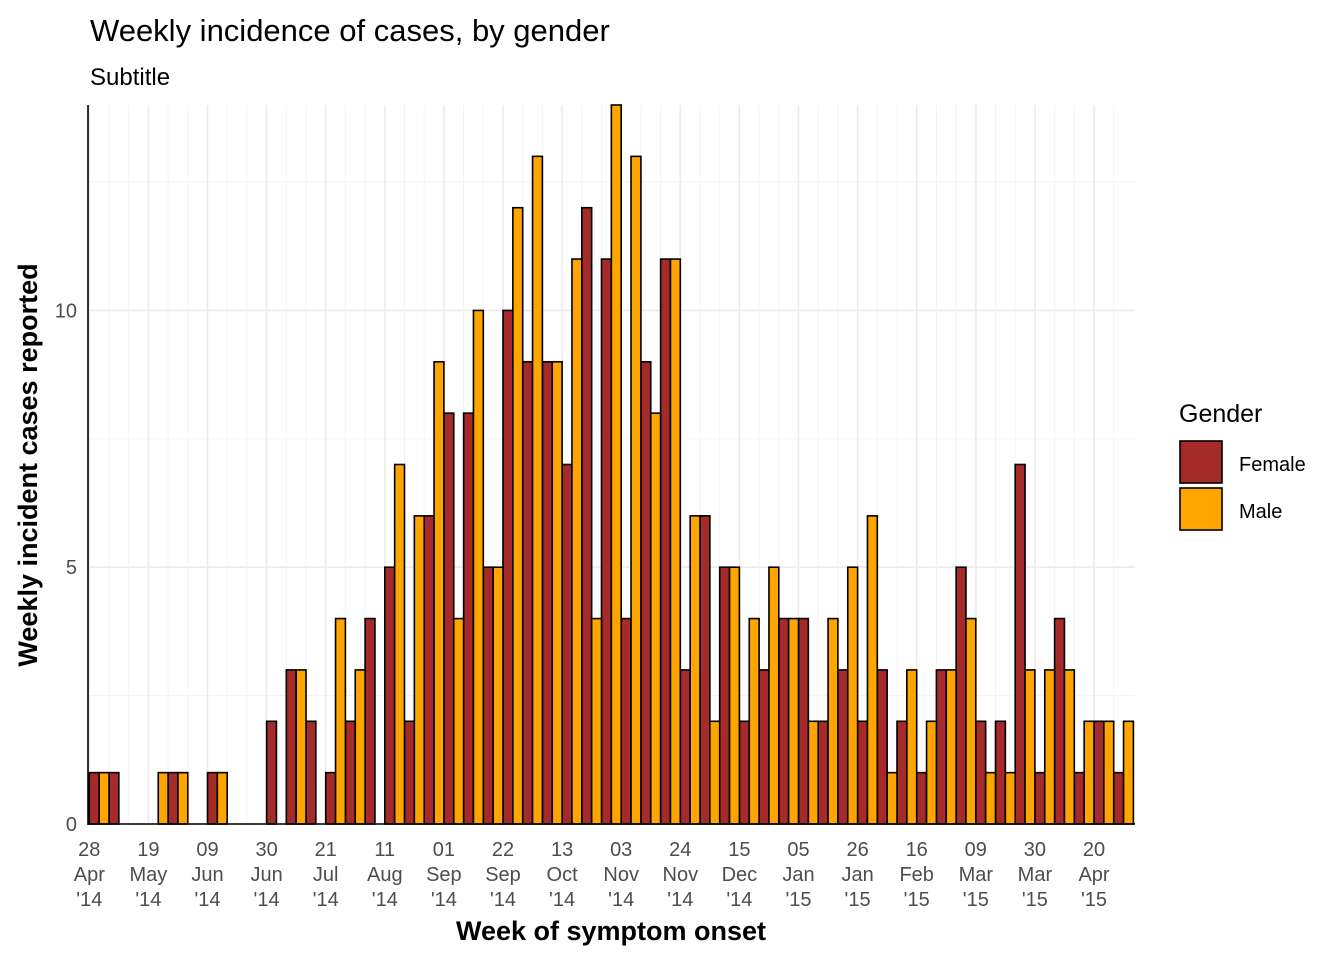  Describe the element at coordinates (207, 875) in the screenshot. I see `x-tick-label: 09 Jun '14` at that location.